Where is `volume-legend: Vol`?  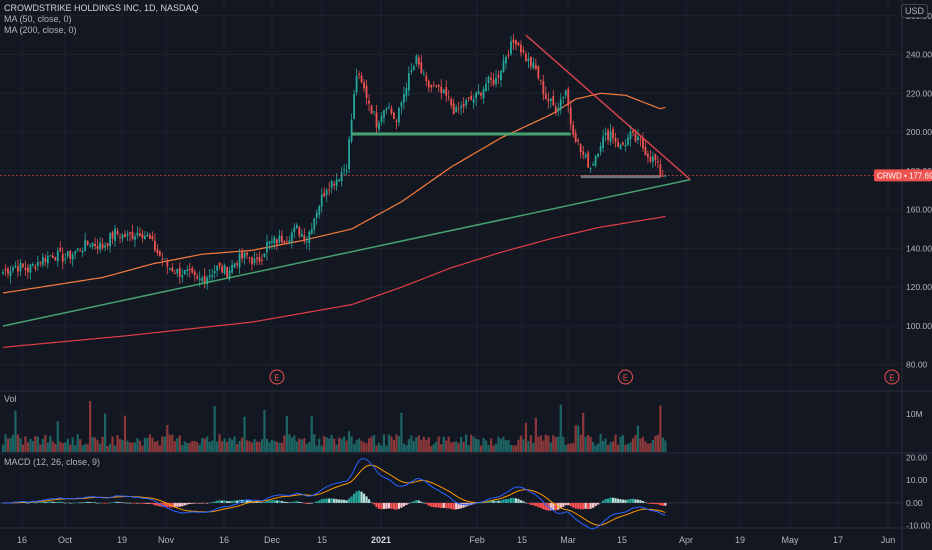
volume-legend: Vol is located at coordinates (10, 399).